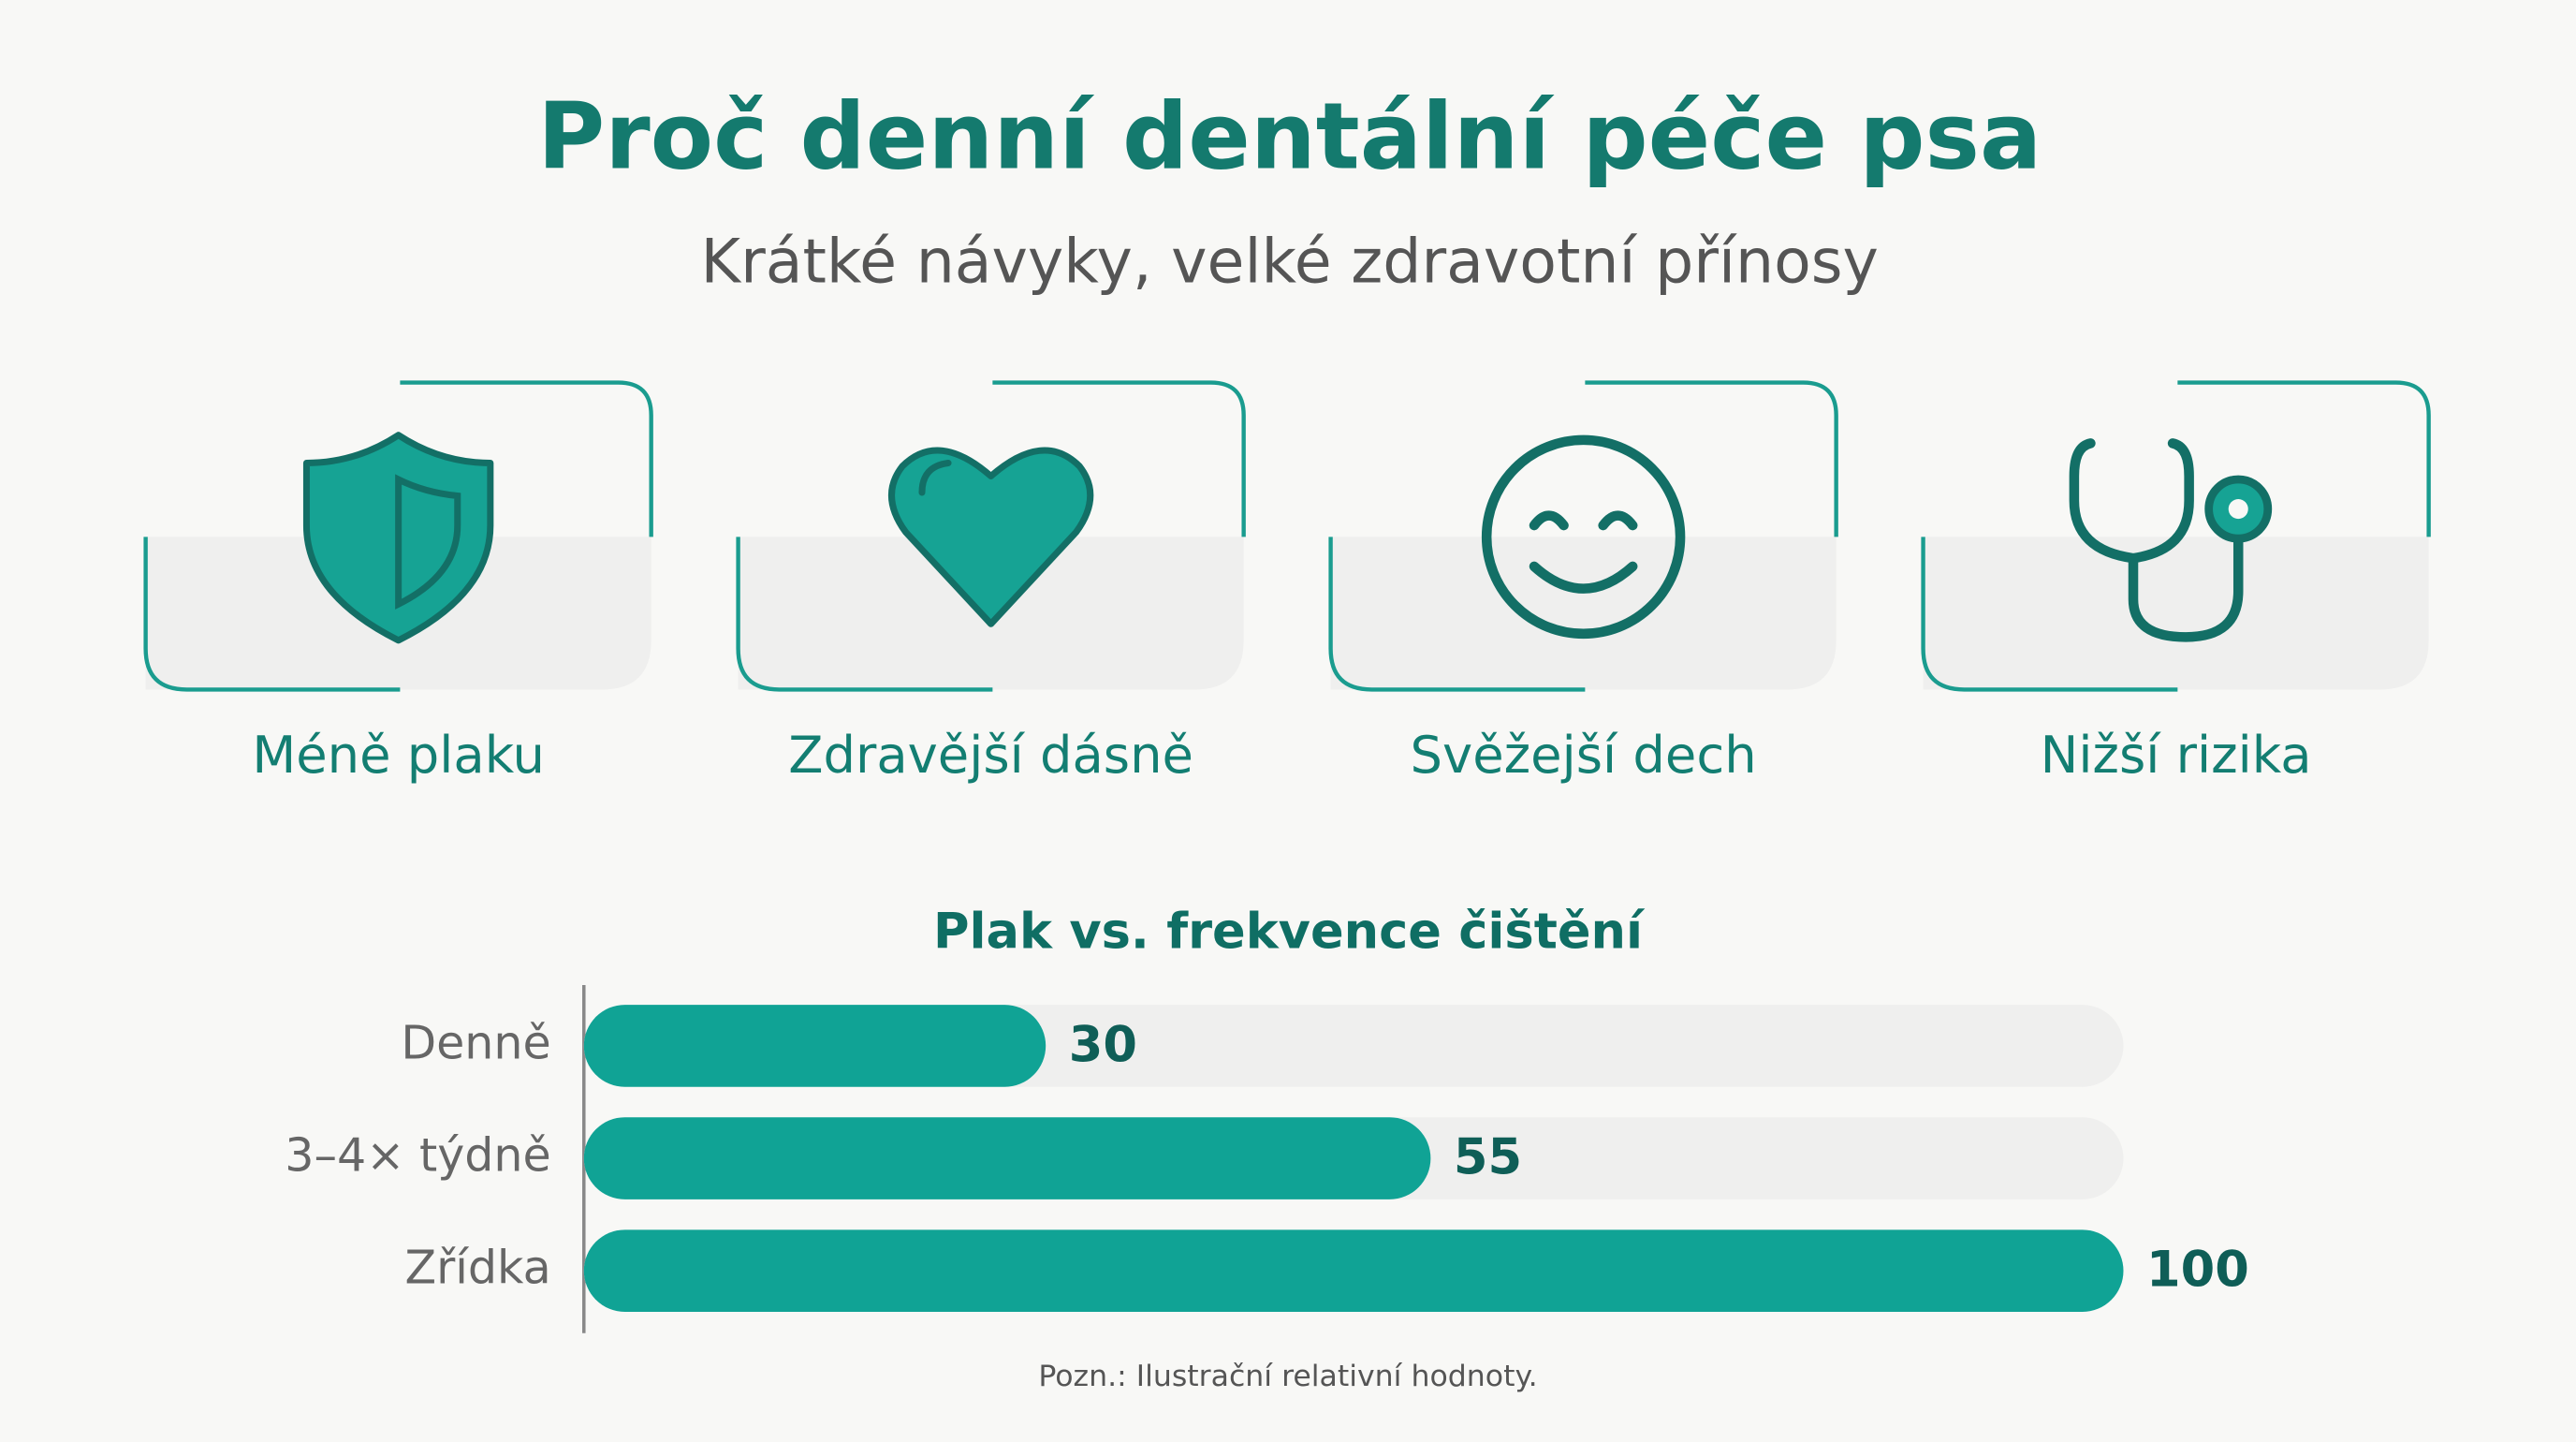 The width and height of the screenshot is (2576, 1442). What do you see at coordinates (1287, 1376) in the screenshot?
I see `footnote: Pozn.: Ilustrační relativní hodnoty.` at bounding box center [1287, 1376].